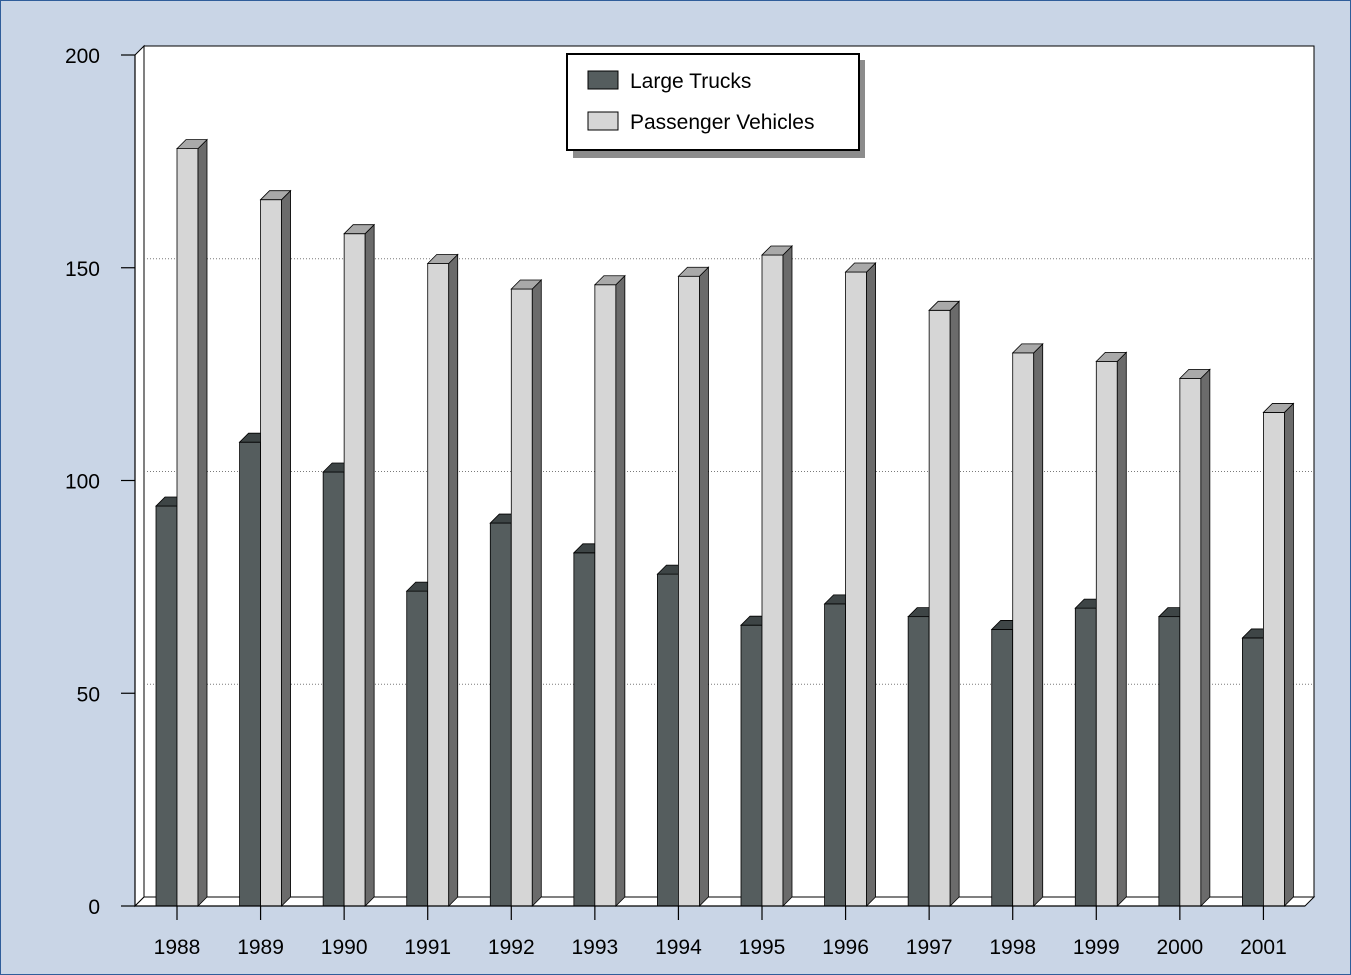  I want to click on y-tick-label: 50, so click(88, 694).